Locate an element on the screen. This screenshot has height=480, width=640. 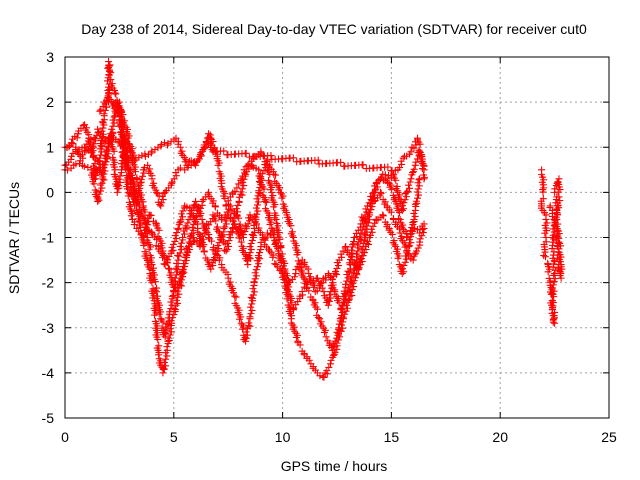
x-tick-label: 20 is located at coordinates (500, 437).